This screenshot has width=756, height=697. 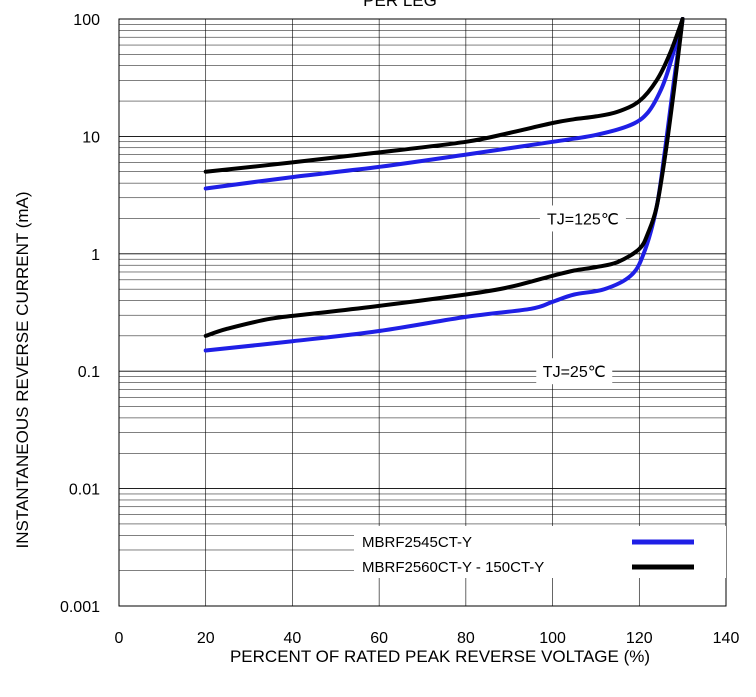 I want to click on x-tick-label: 40, so click(x=293, y=638).